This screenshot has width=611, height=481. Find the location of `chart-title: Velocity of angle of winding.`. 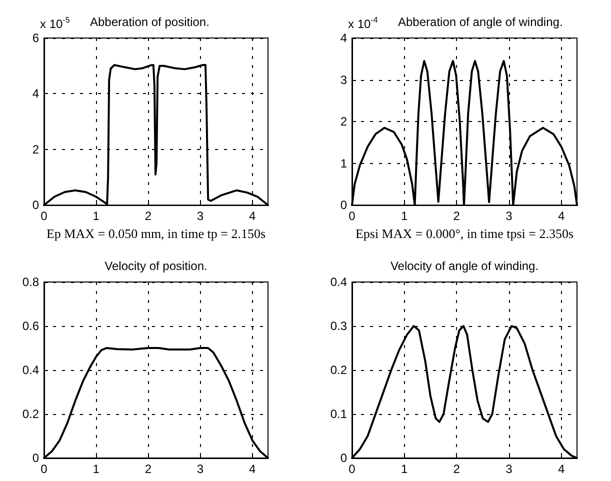

chart-title: Velocity of angle of winding. is located at coordinates (464, 266).